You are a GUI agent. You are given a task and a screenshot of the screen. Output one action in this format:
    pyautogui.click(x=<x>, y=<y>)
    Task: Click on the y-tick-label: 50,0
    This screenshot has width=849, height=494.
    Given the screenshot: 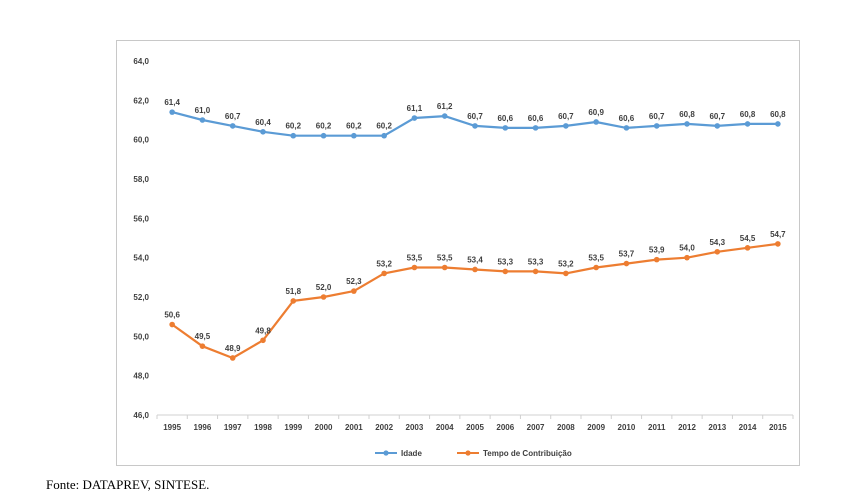 What is the action you would take?
    pyautogui.click(x=141, y=336)
    